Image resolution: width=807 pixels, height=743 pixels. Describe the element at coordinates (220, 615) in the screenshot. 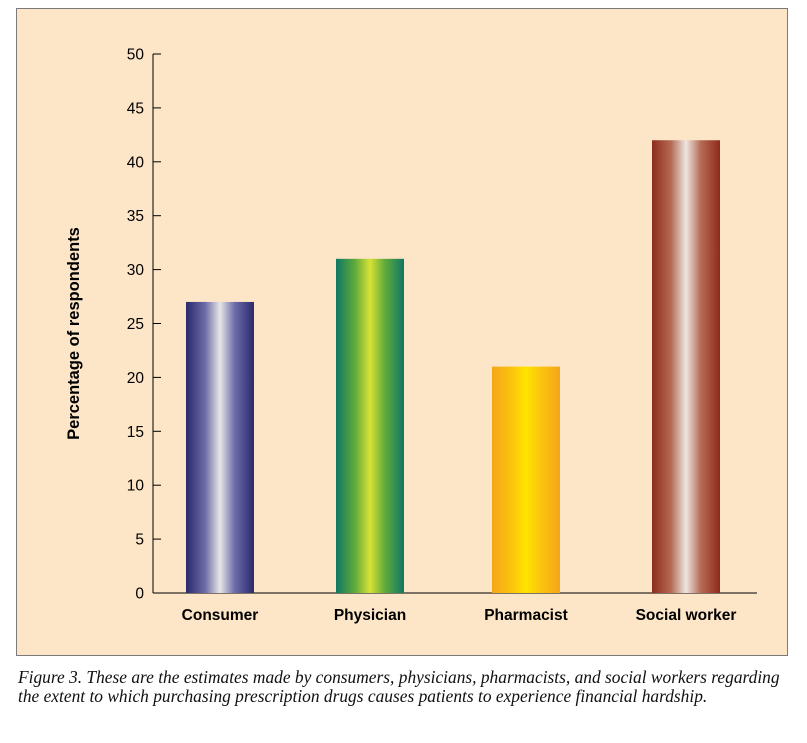

I see `x-tick-label: Consumer` at that location.